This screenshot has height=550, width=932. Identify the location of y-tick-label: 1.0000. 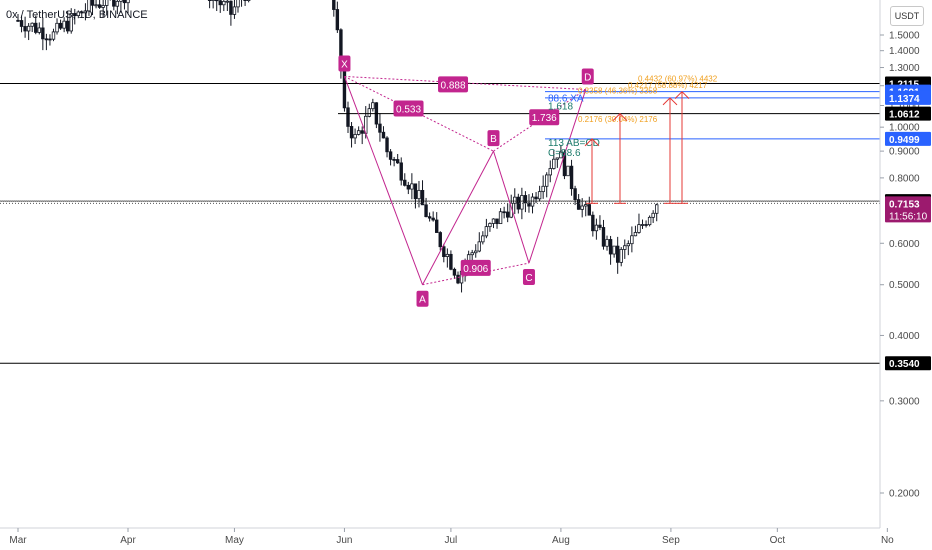
(904, 128).